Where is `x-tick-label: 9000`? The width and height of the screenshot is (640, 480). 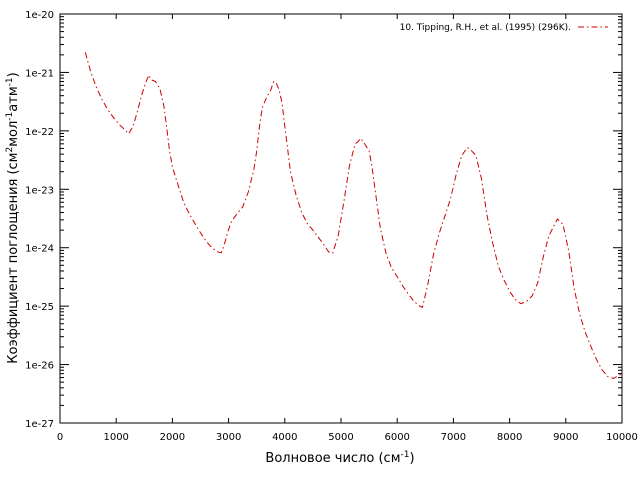 x-tick-label: 9000 is located at coordinates (565, 437).